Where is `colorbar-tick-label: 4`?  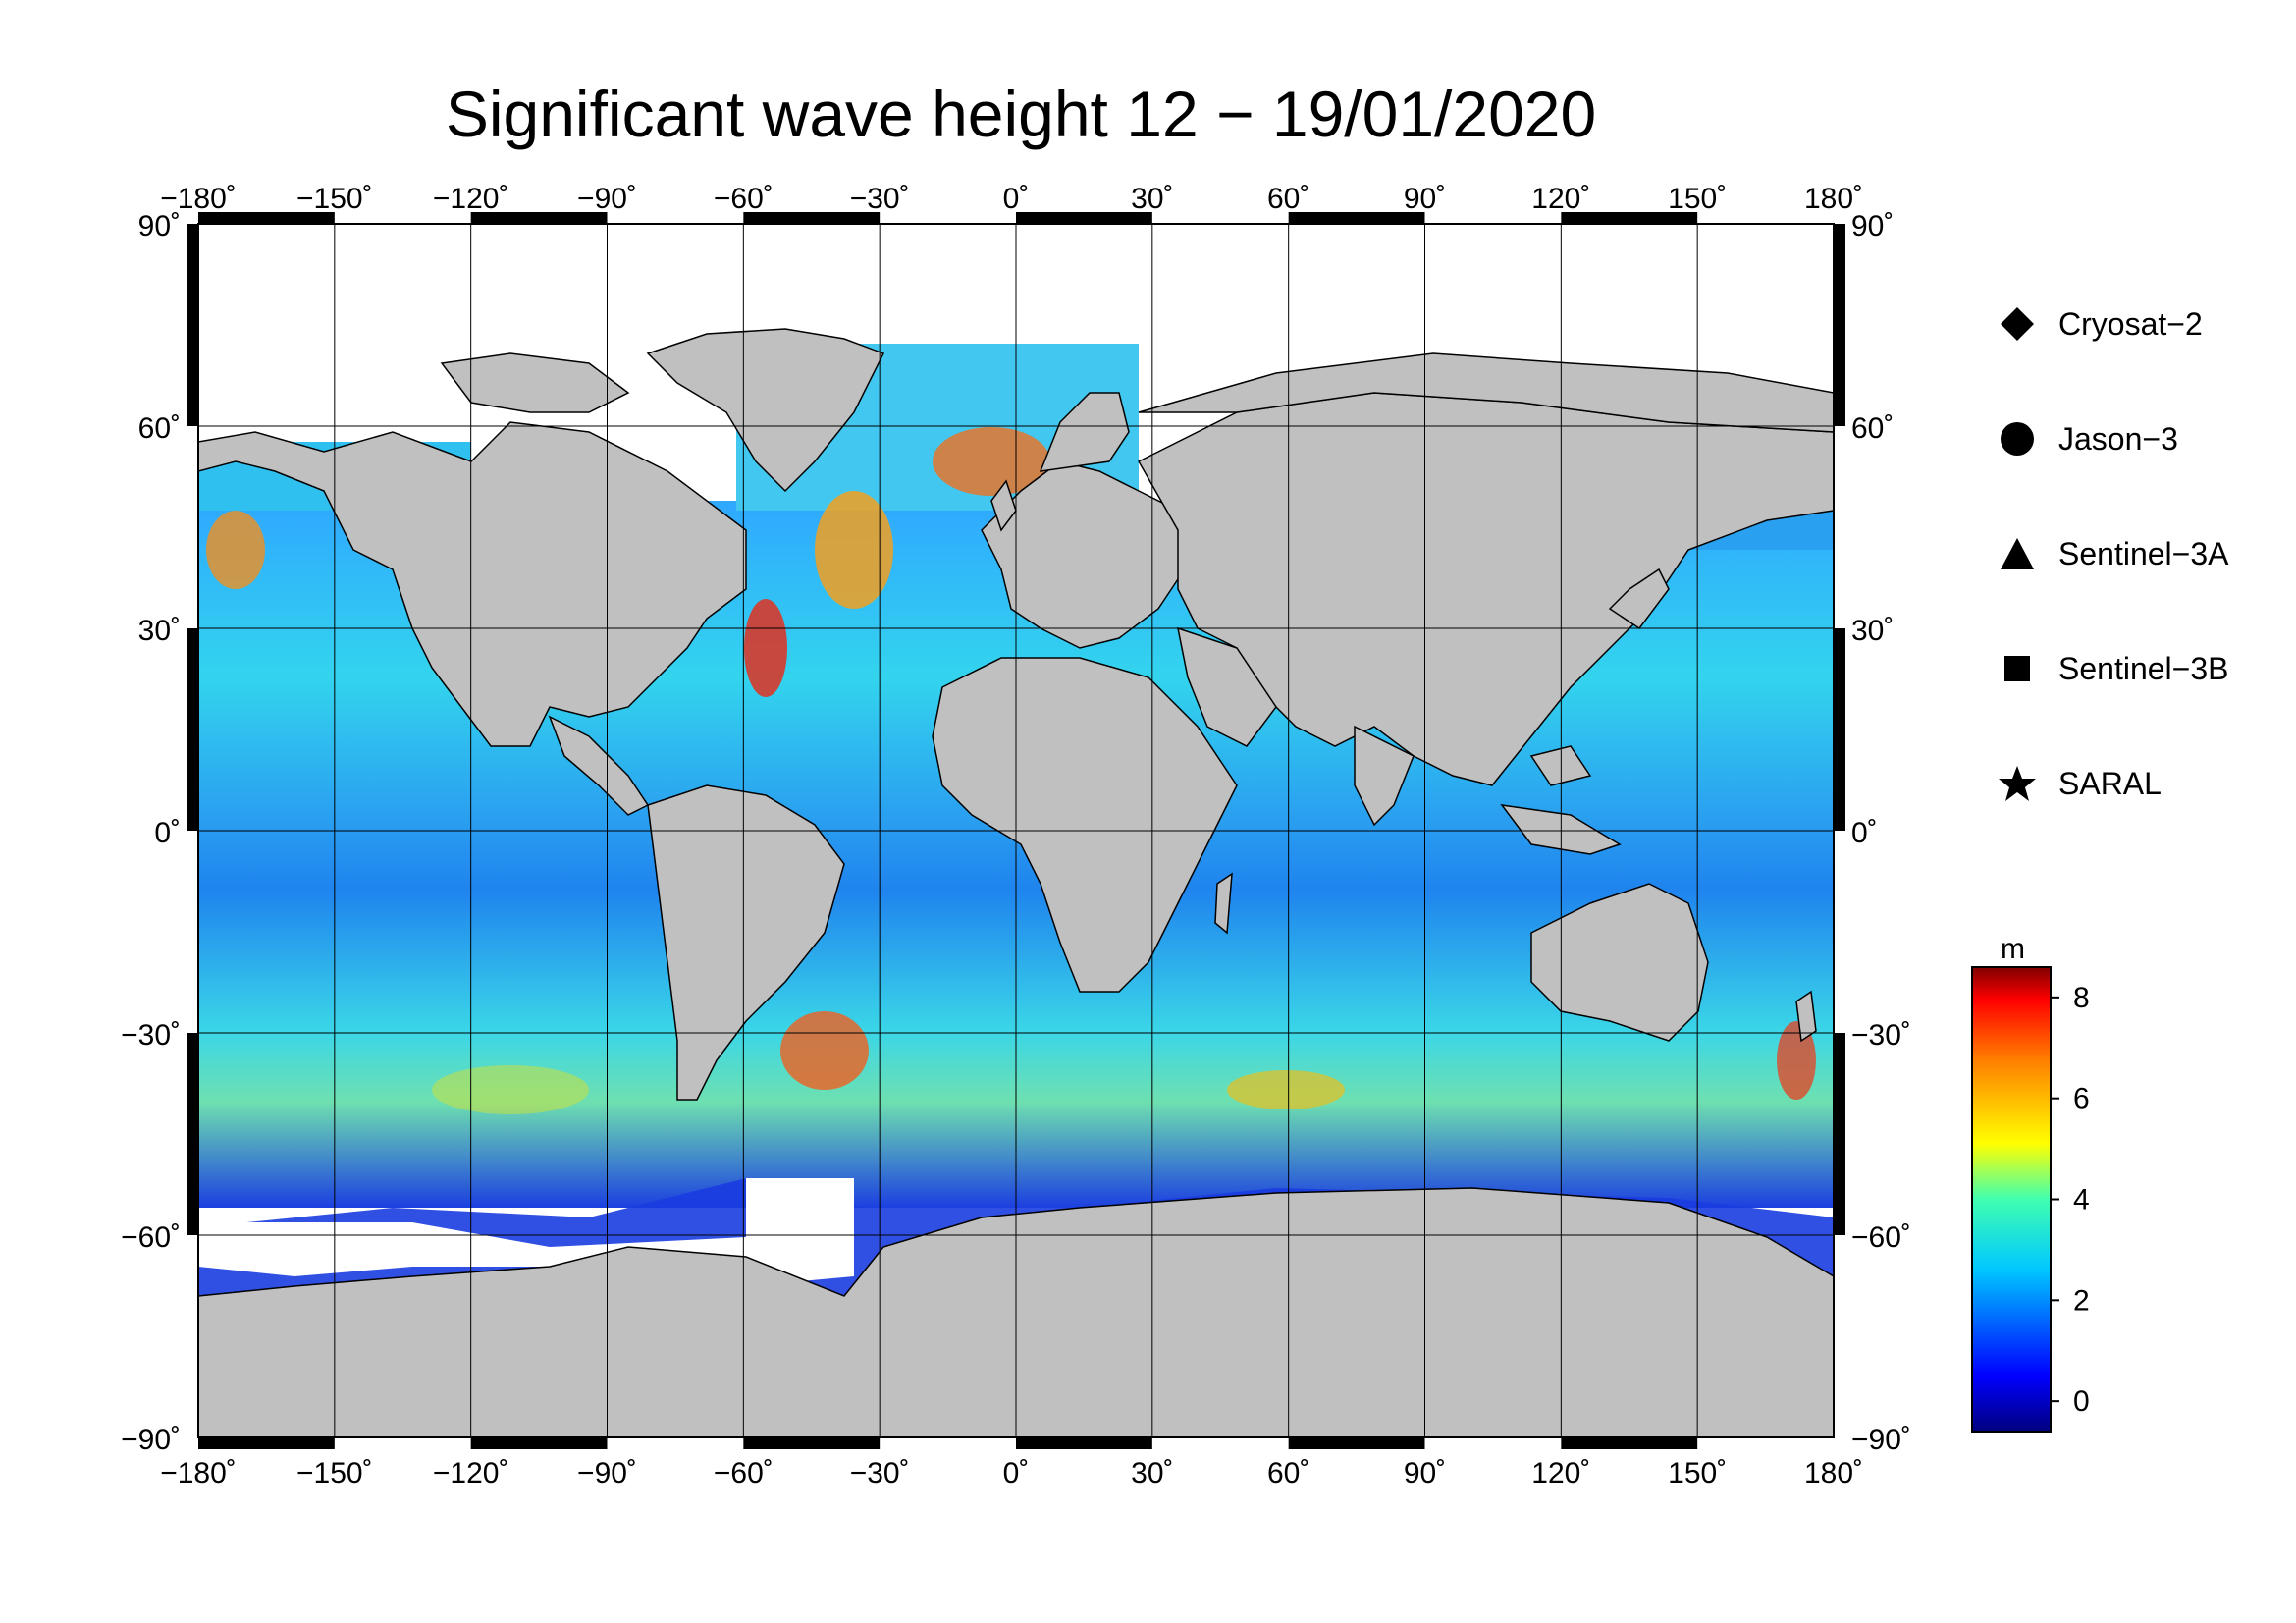 colorbar-tick-label: 4 is located at coordinates (2081, 1200).